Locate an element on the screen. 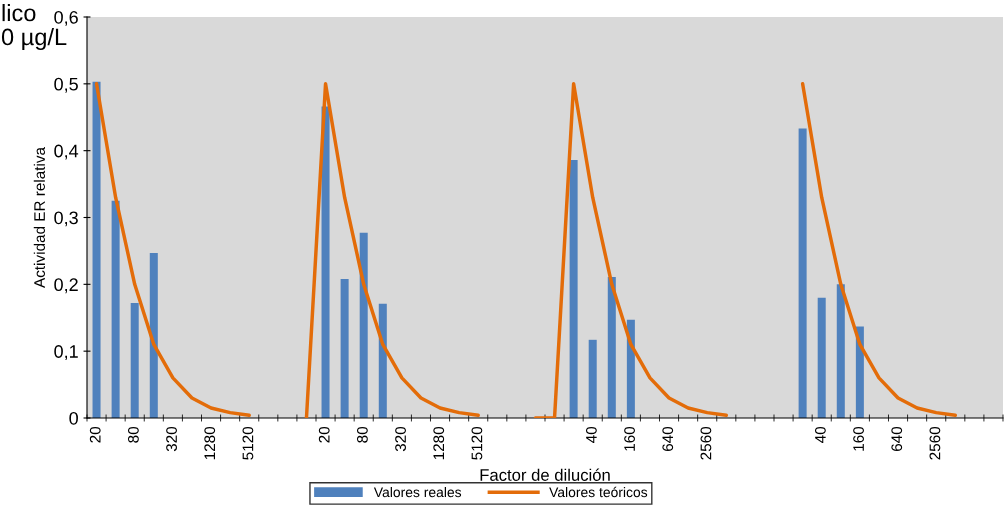  text: lico is located at coordinates (19, 13).